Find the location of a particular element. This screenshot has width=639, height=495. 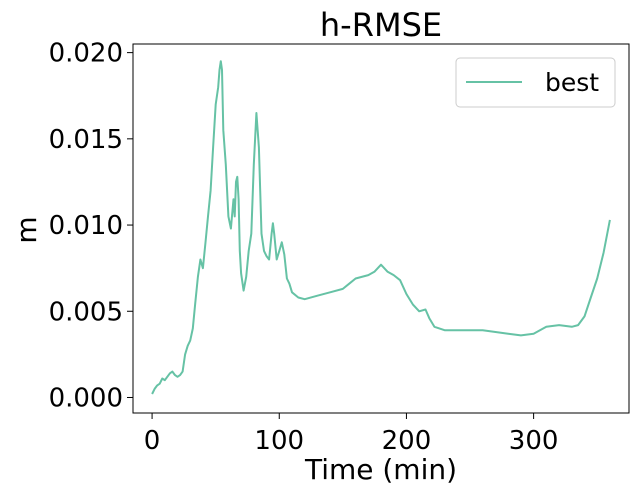

chart-title: h-RMSE is located at coordinates (381, 25).